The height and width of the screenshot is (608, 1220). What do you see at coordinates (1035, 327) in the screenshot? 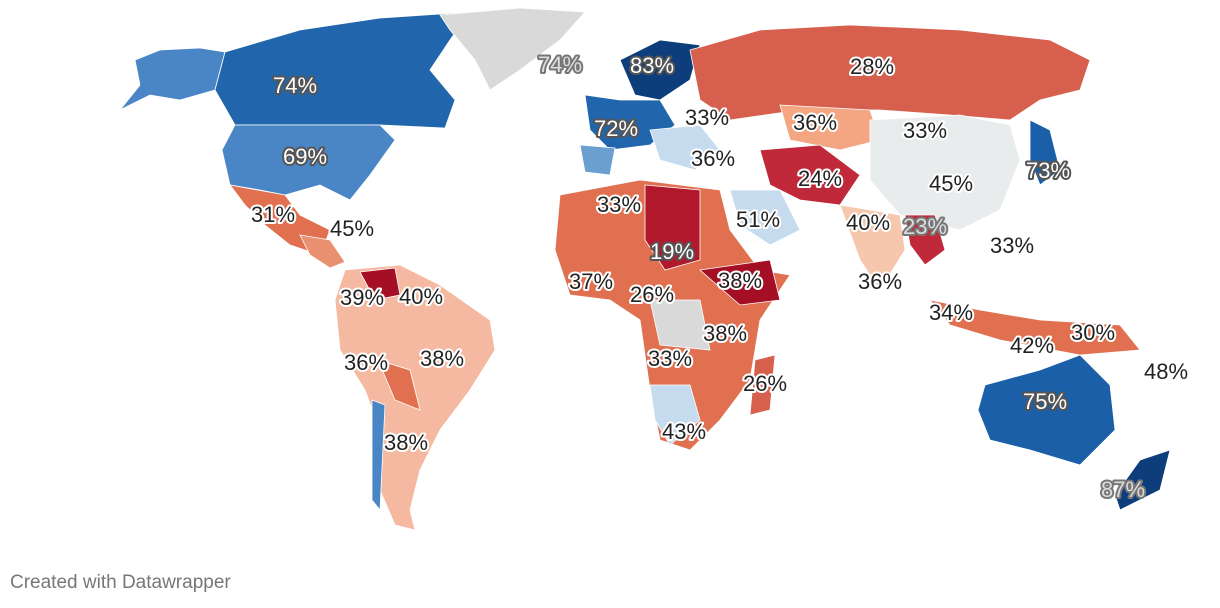
I see `indonesia` at bounding box center [1035, 327].